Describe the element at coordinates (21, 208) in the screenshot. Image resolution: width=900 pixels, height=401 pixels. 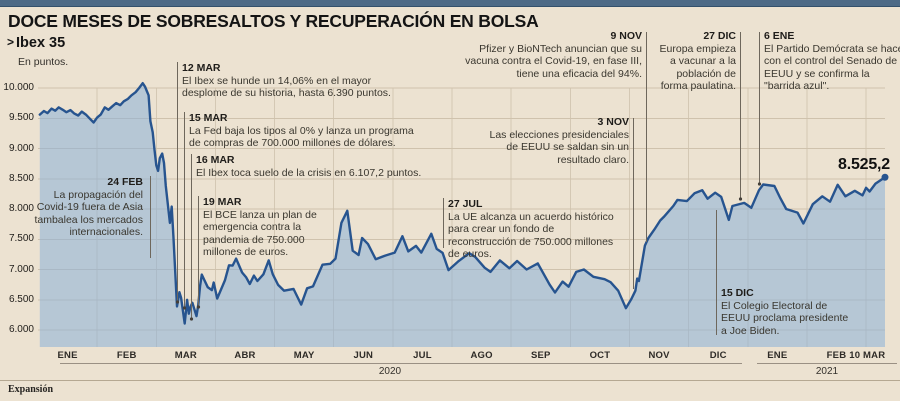
I see `y-axis-tick-label: 8.000` at that location.